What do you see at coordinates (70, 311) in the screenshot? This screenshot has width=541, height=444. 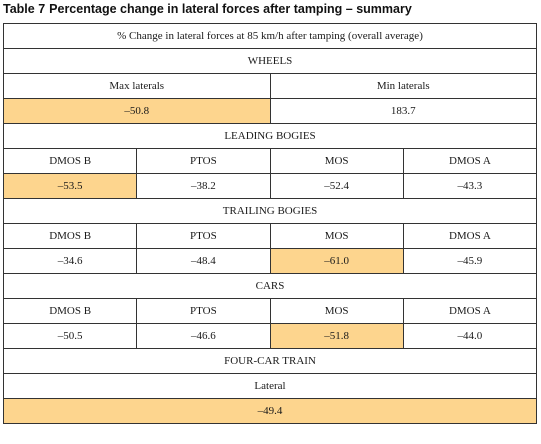 I see `cars-col-dmos-b: DMOS B` at bounding box center [70, 311].